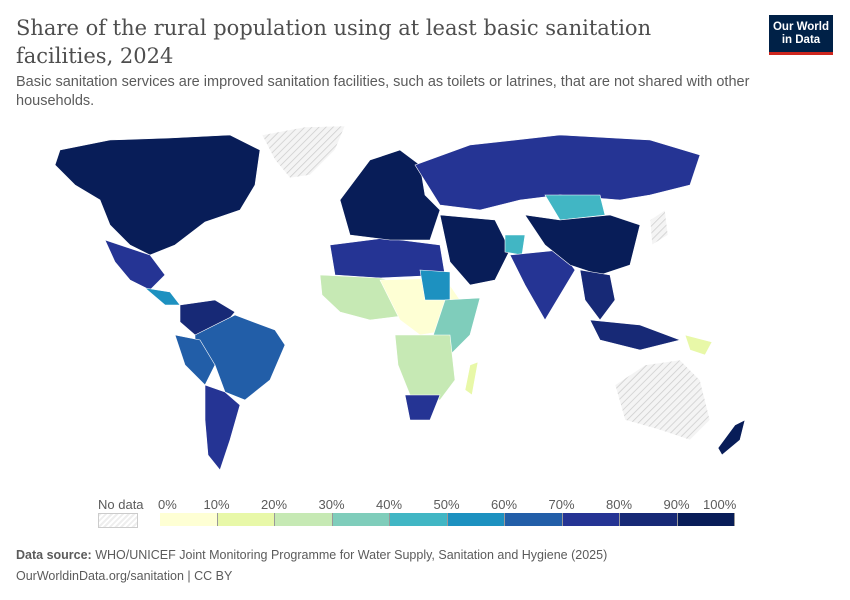  I want to click on legend-tick: 60%, so click(504, 504).